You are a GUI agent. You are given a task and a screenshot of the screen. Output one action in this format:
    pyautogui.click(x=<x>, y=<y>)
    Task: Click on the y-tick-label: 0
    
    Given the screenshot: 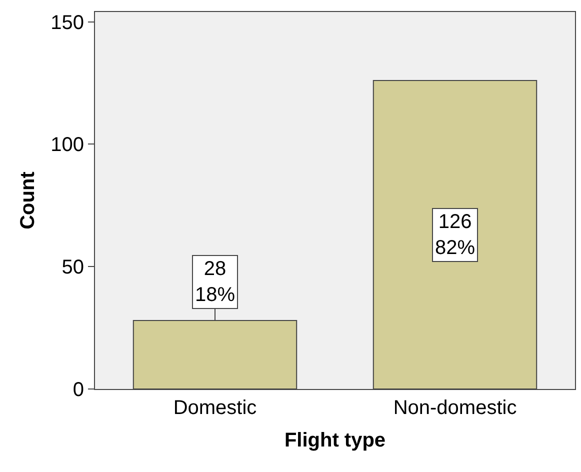 What is the action you would take?
    pyautogui.click(x=78, y=390)
    